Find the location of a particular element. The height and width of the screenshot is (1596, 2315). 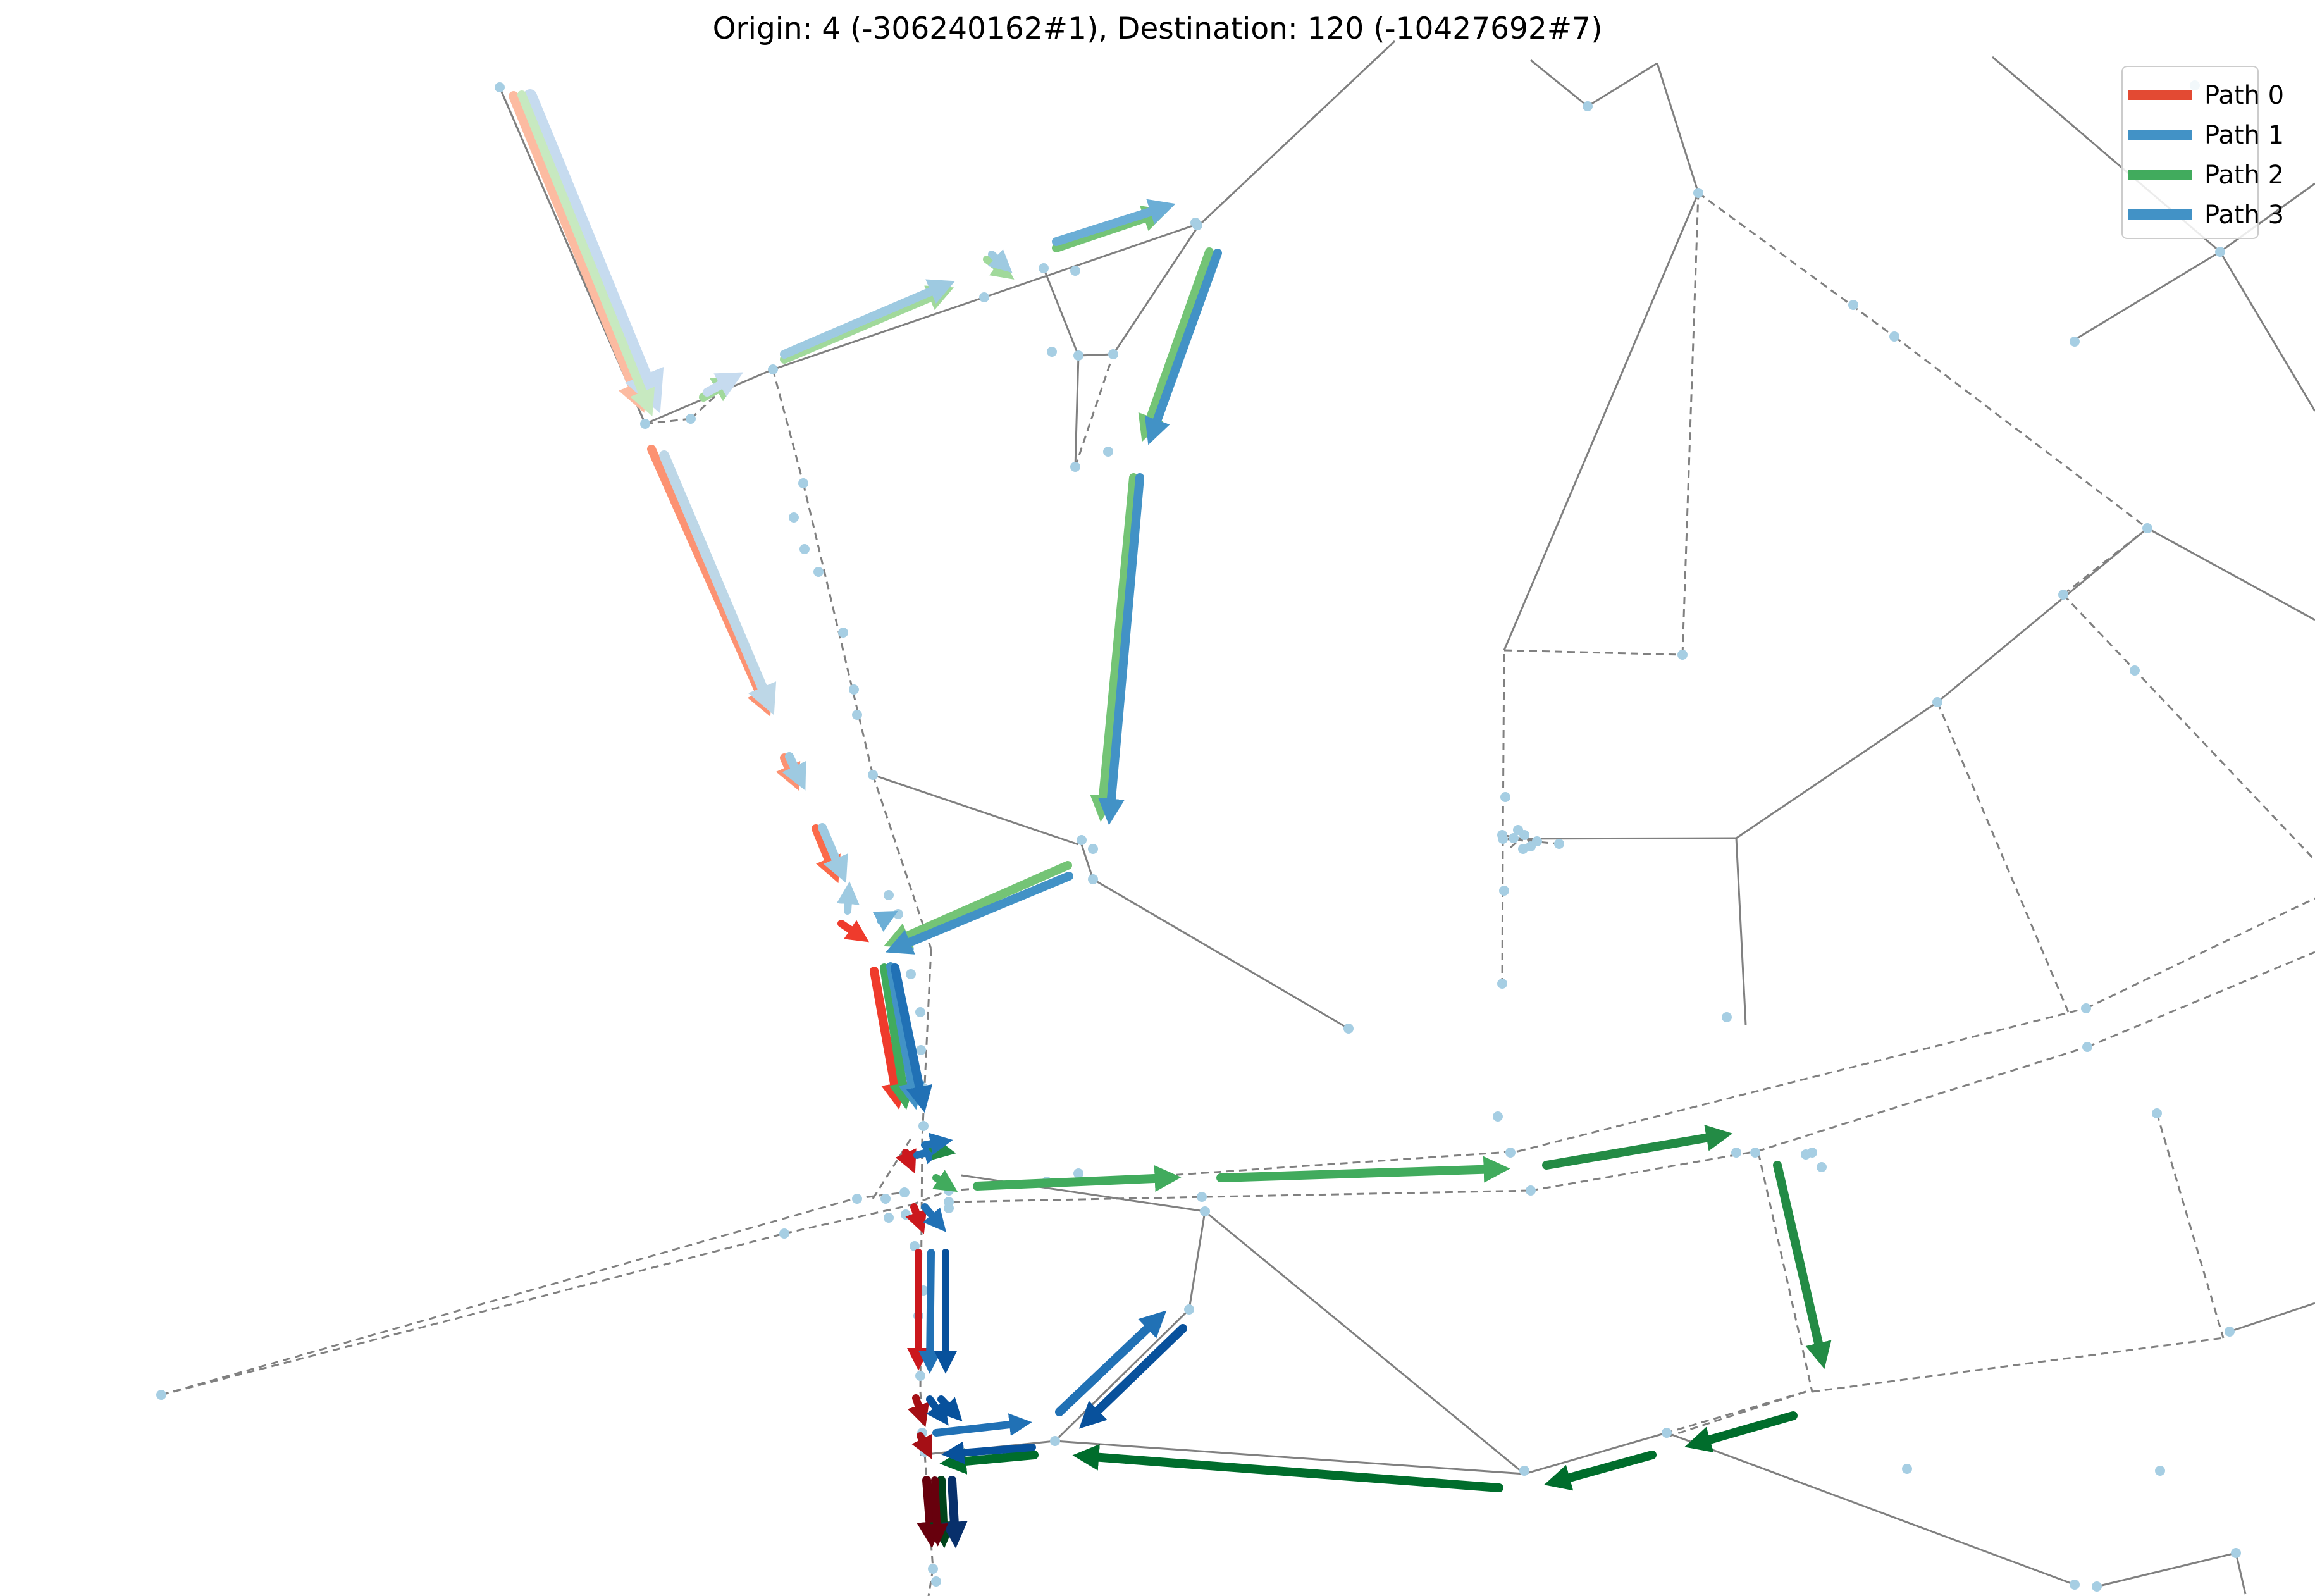

legend-label-path-2: Path 2 is located at coordinates (2244, 175).